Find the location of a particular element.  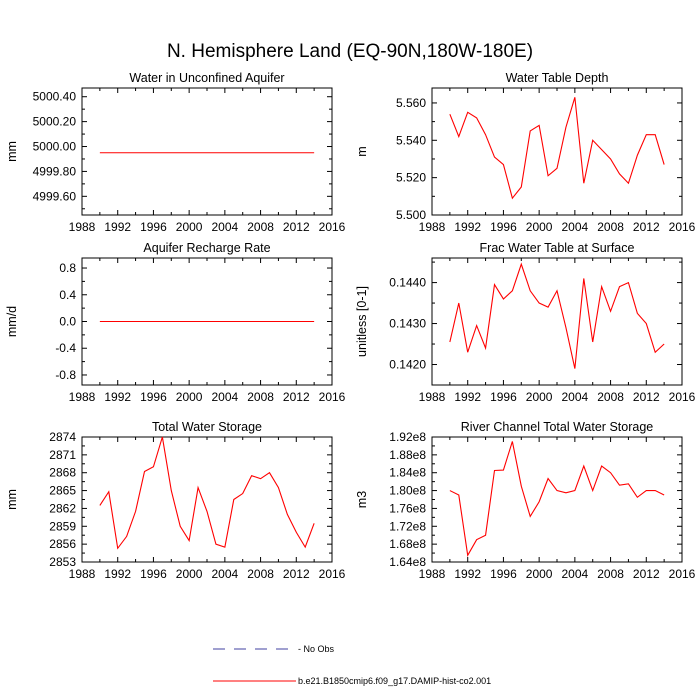

y-axis-label: m is located at coordinates (362, 151).